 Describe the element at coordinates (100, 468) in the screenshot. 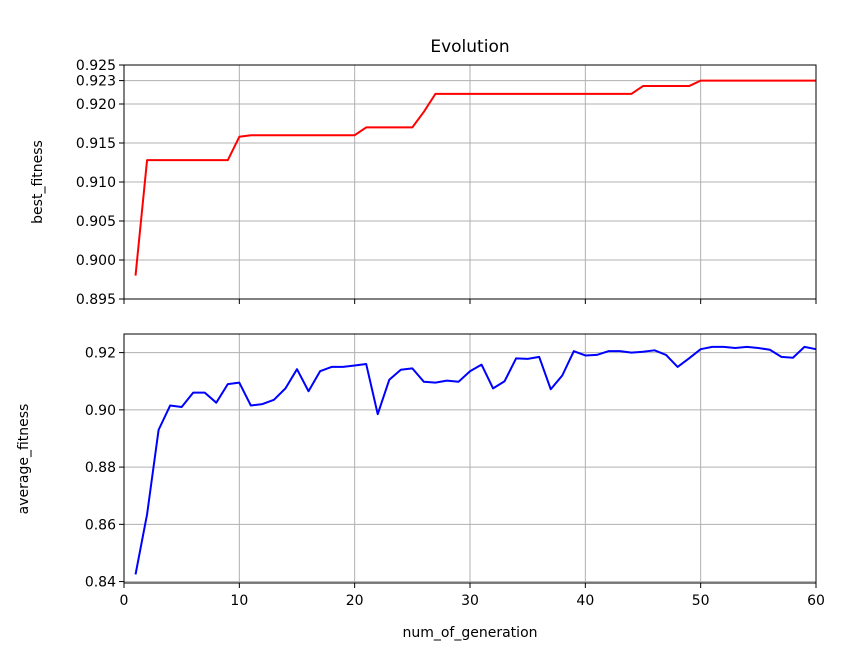

I see `average-fitness-y-tick-label: 0.88` at that location.